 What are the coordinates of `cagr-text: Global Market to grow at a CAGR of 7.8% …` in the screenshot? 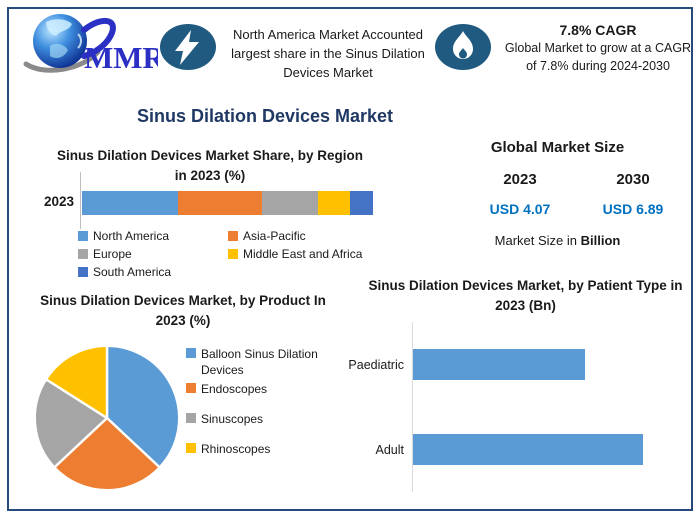 It's located at (598, 57).